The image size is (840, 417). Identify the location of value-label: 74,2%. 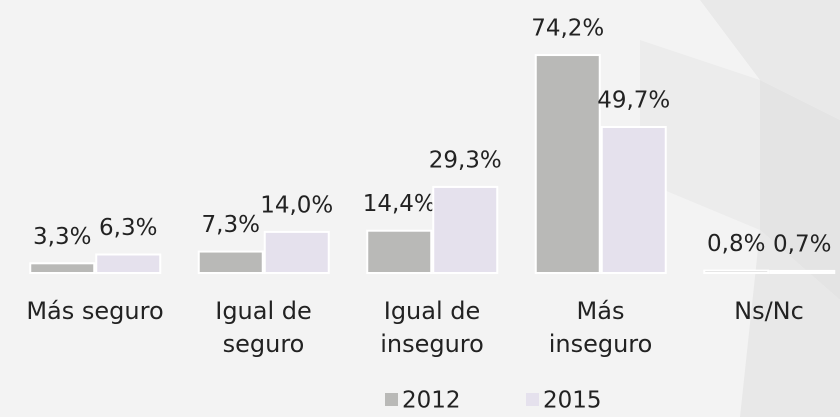
(567, 29).